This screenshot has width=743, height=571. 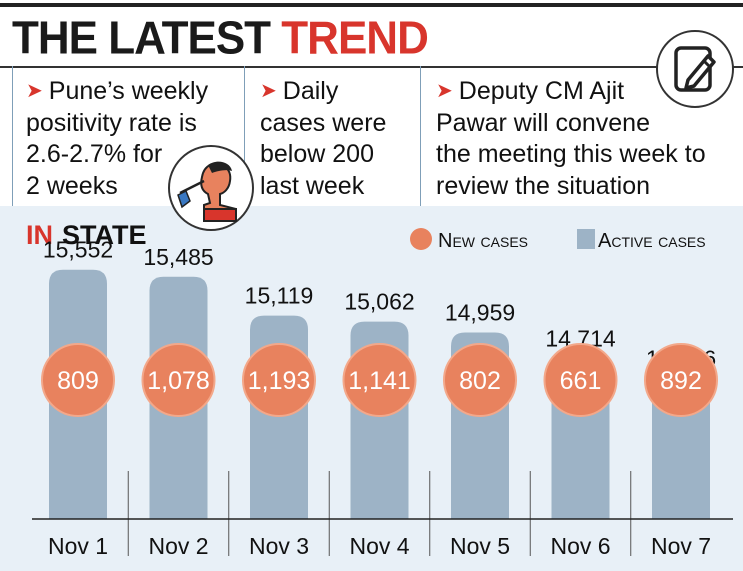 What do you see at coordinates (279, 546) in the screenshot?
I see `x-tick-label: Nov 3` at bounding box center [279, 546].